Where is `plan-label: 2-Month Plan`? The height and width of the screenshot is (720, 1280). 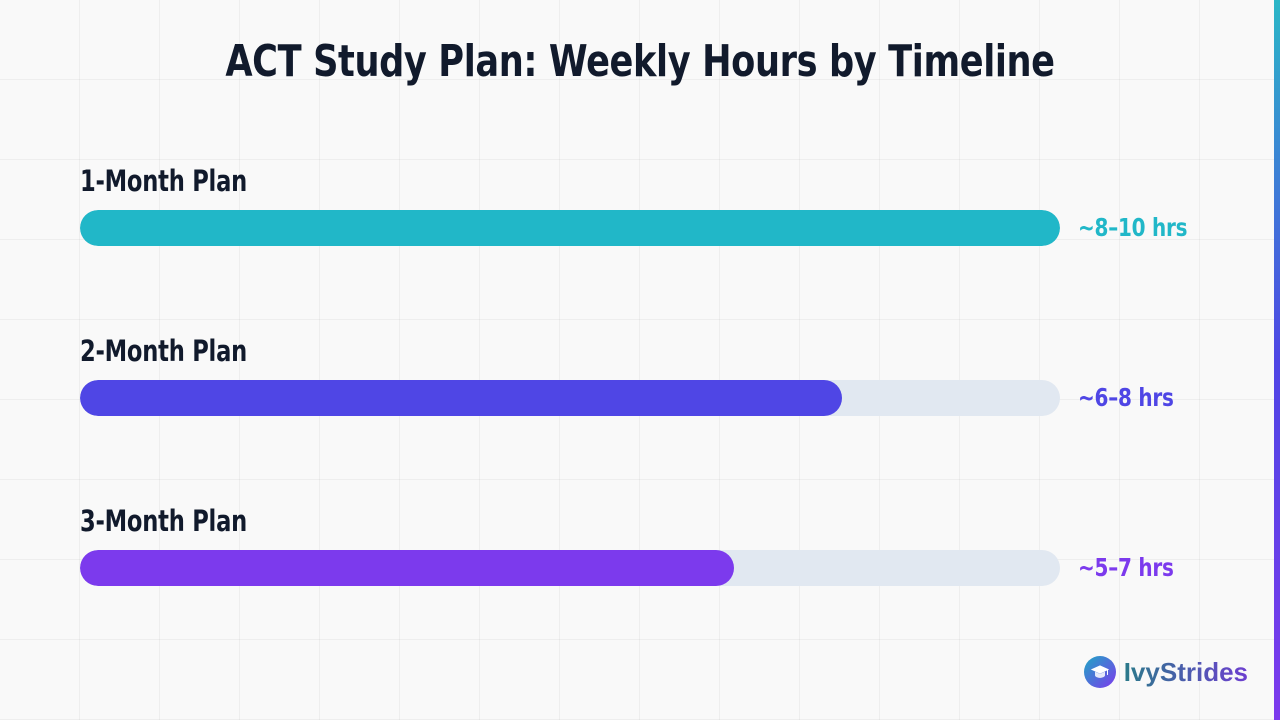
plan-label: 2-Month Plan is located at coordinates (163, 351).